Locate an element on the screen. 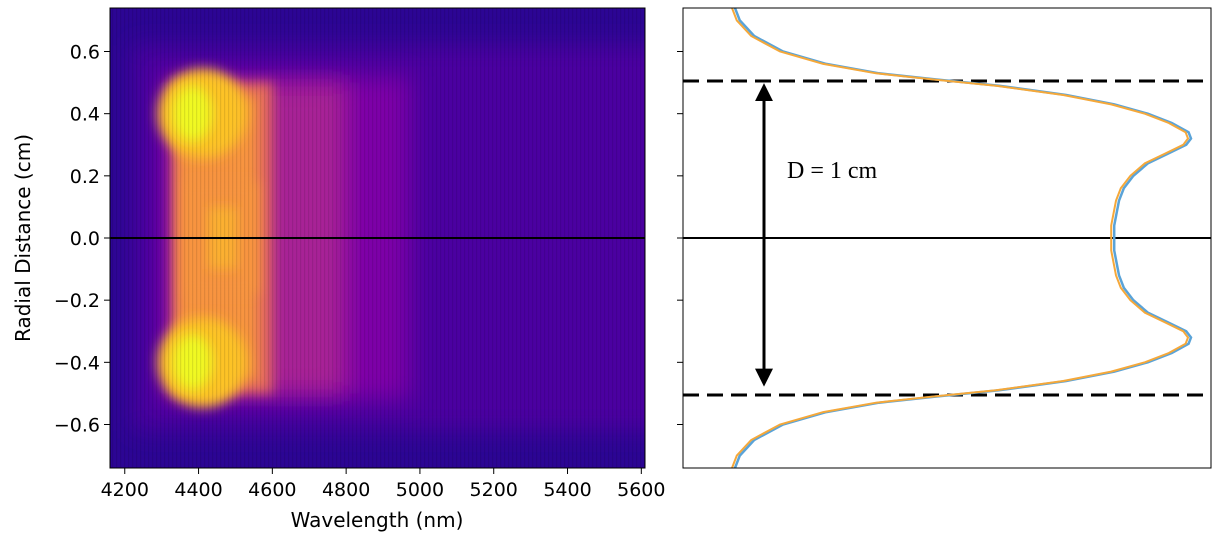 The width and height of the screenshot is (1212, 538). y-tick-label: −0.2 is located at coordinates (77, 301).